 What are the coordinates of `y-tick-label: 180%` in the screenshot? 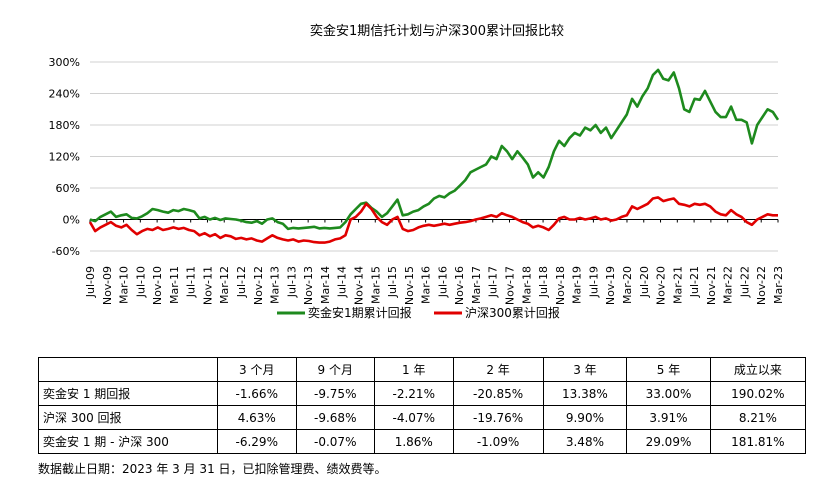 It's located at (64, 125).